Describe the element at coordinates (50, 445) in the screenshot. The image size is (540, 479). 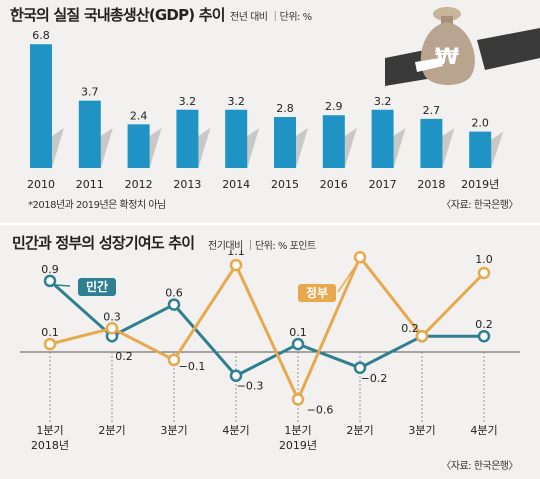
I see `year-label: 2018년` at that location.